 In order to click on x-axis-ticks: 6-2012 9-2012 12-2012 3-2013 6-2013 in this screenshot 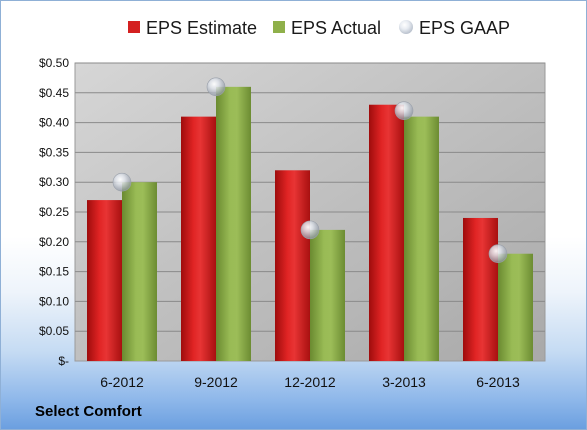, I will do `click(310, 382)`.